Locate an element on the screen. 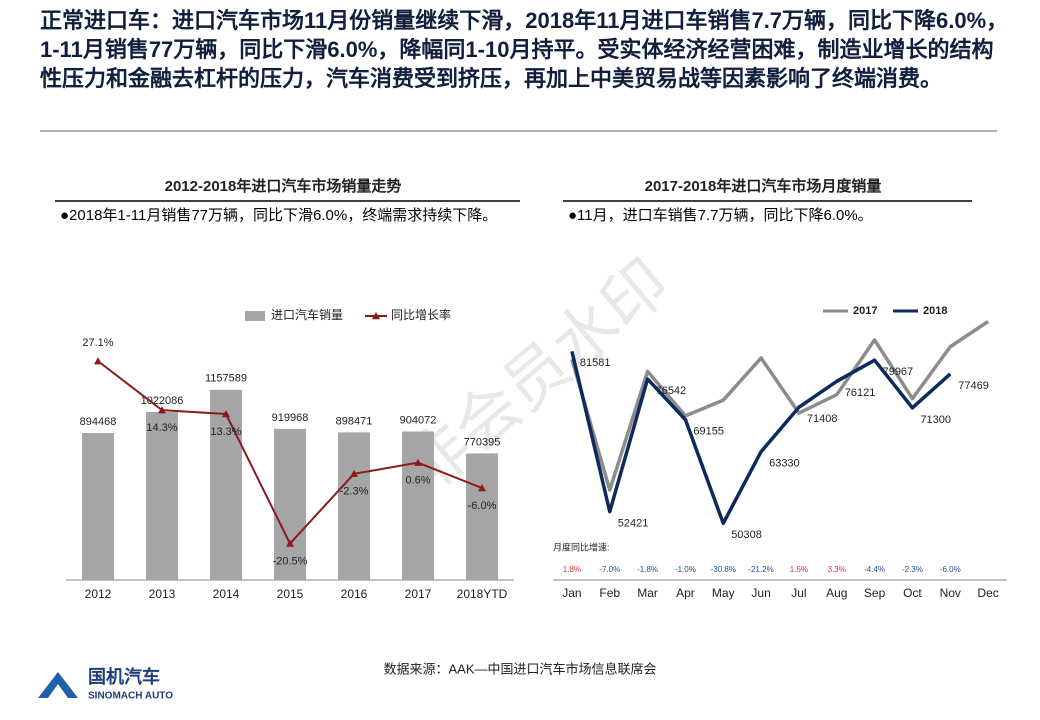  source: 数据来源：AAK—中国进口汽车市场信息联席会 is located at coordinates (519, 668).